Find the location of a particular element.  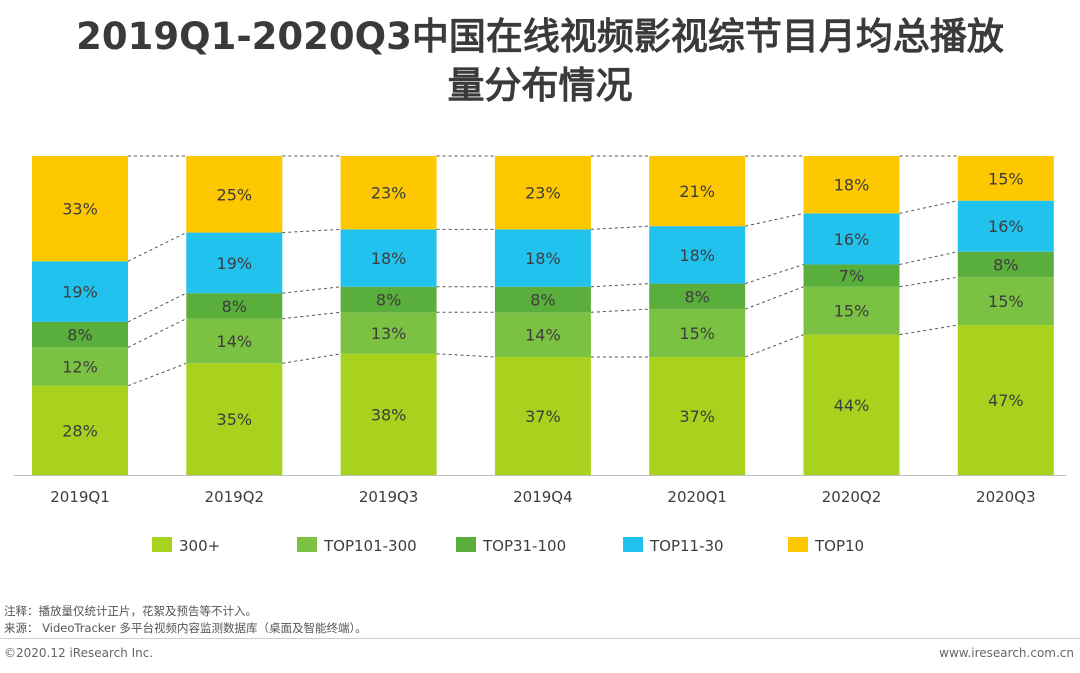

data-label-2020q2-top11-30: 16% is located at coordinates (852, 239).